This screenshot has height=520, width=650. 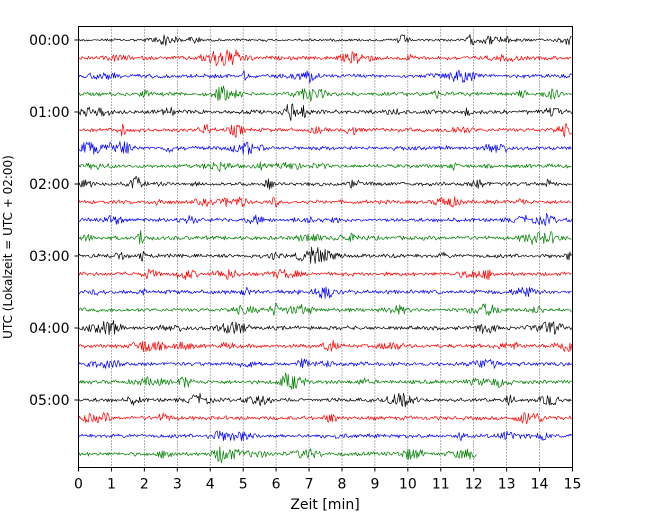 I want to click on x-tick-label: 0, so click(x=78, y=485).